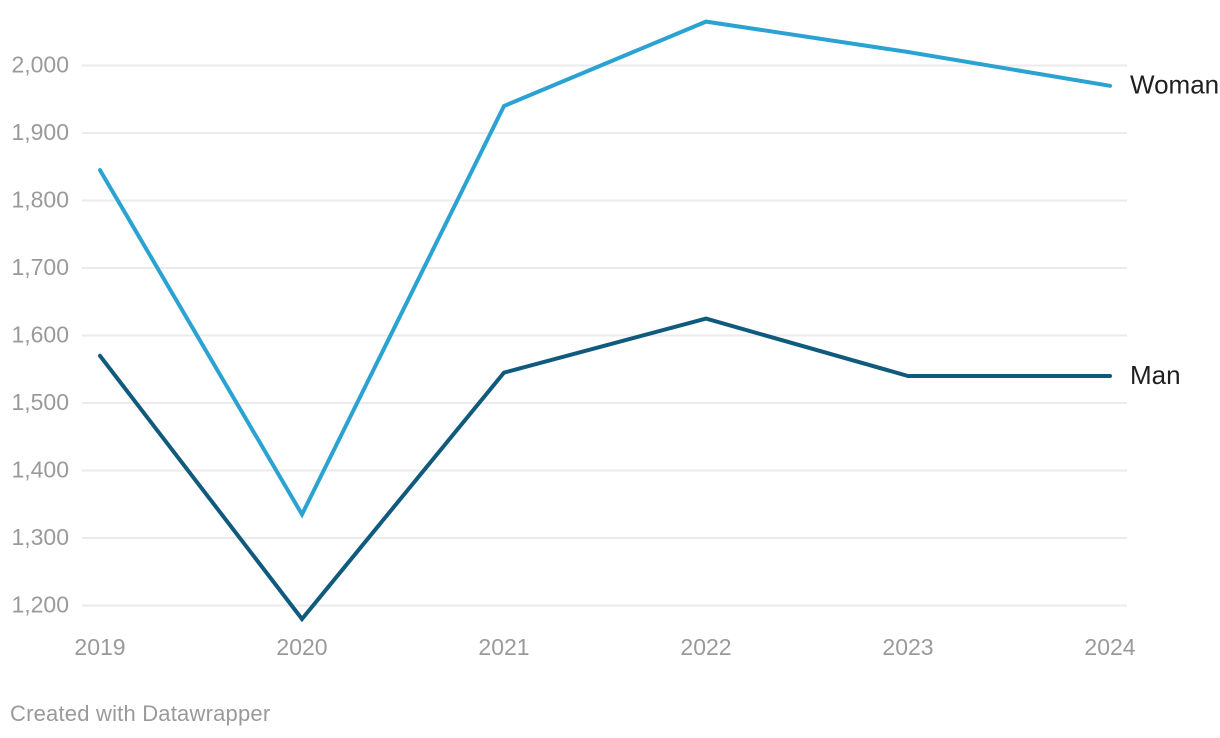  Describe the element at coordinates (40, 132) in the screenshot. I see `y-axis-tick-label: 1,900` at that location.